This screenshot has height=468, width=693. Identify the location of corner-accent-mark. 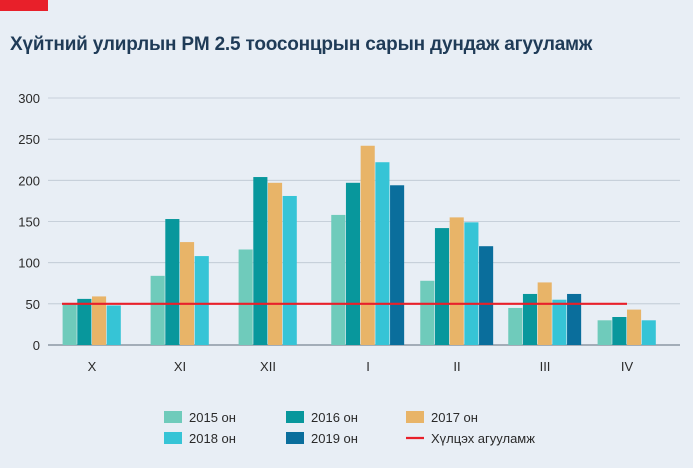
(24, 5).